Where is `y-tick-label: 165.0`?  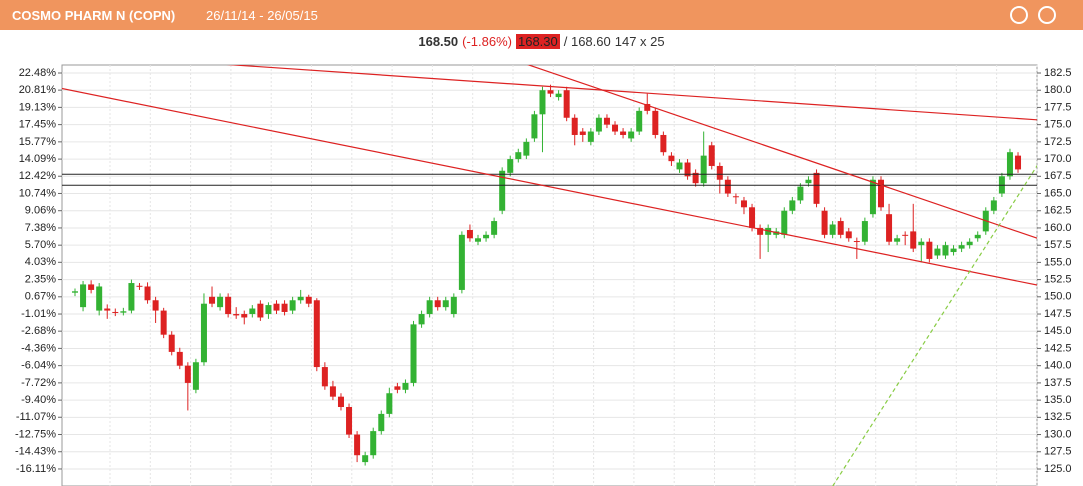
y-tick-label: 165.0 is located at coordinates (1058, 193).